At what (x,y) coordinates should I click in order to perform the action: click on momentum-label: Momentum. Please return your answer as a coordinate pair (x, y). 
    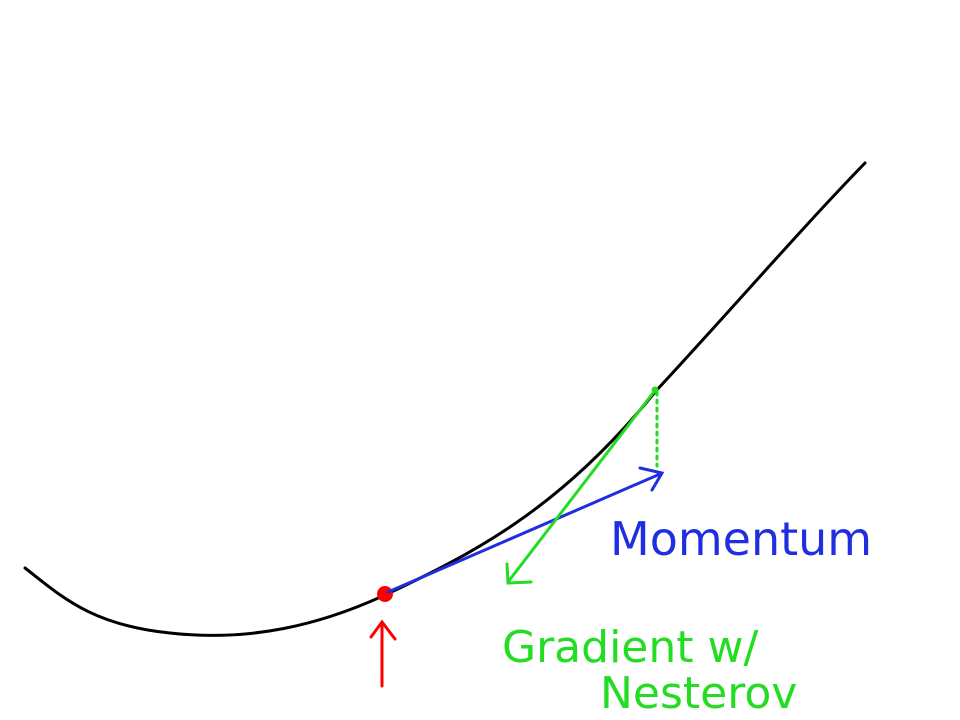
    Looking at the image, I should click on (741, 539).